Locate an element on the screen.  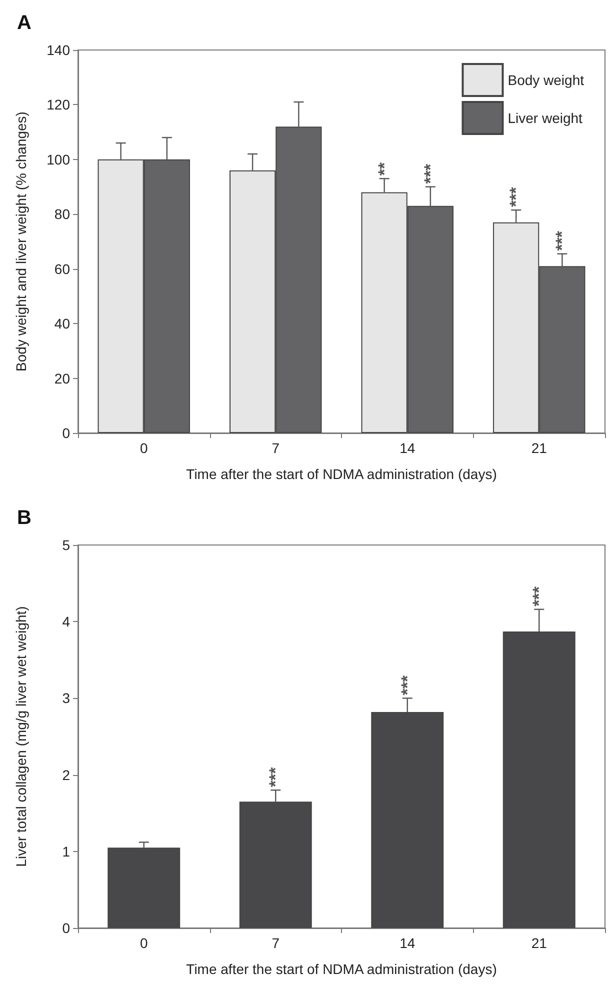
y-tick-label: 60 is located at coordinates (62, 268).